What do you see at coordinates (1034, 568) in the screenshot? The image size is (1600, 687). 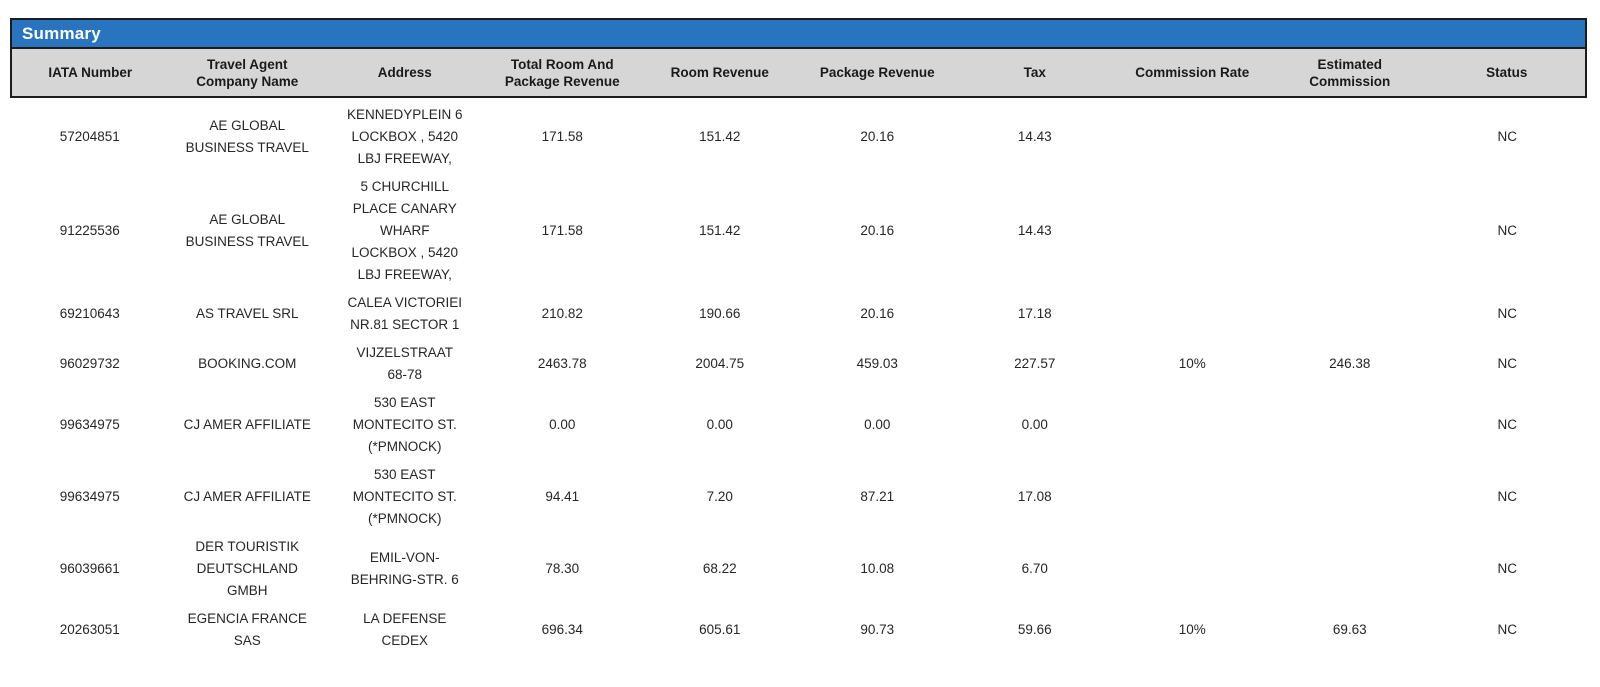 I see `cell-tax: 6.70` at bounding box center [1034, 568].